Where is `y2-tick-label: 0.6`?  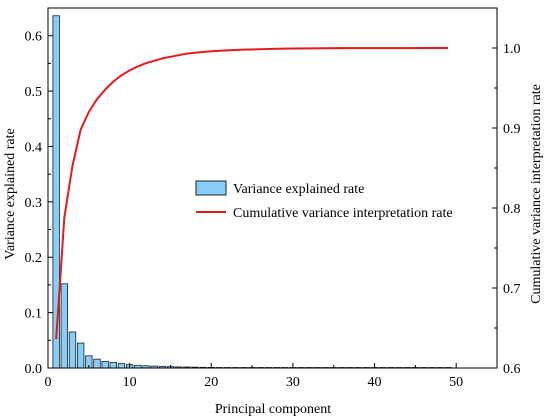 y2-tick-label: 0.6 is located at coordinates (512, 369).